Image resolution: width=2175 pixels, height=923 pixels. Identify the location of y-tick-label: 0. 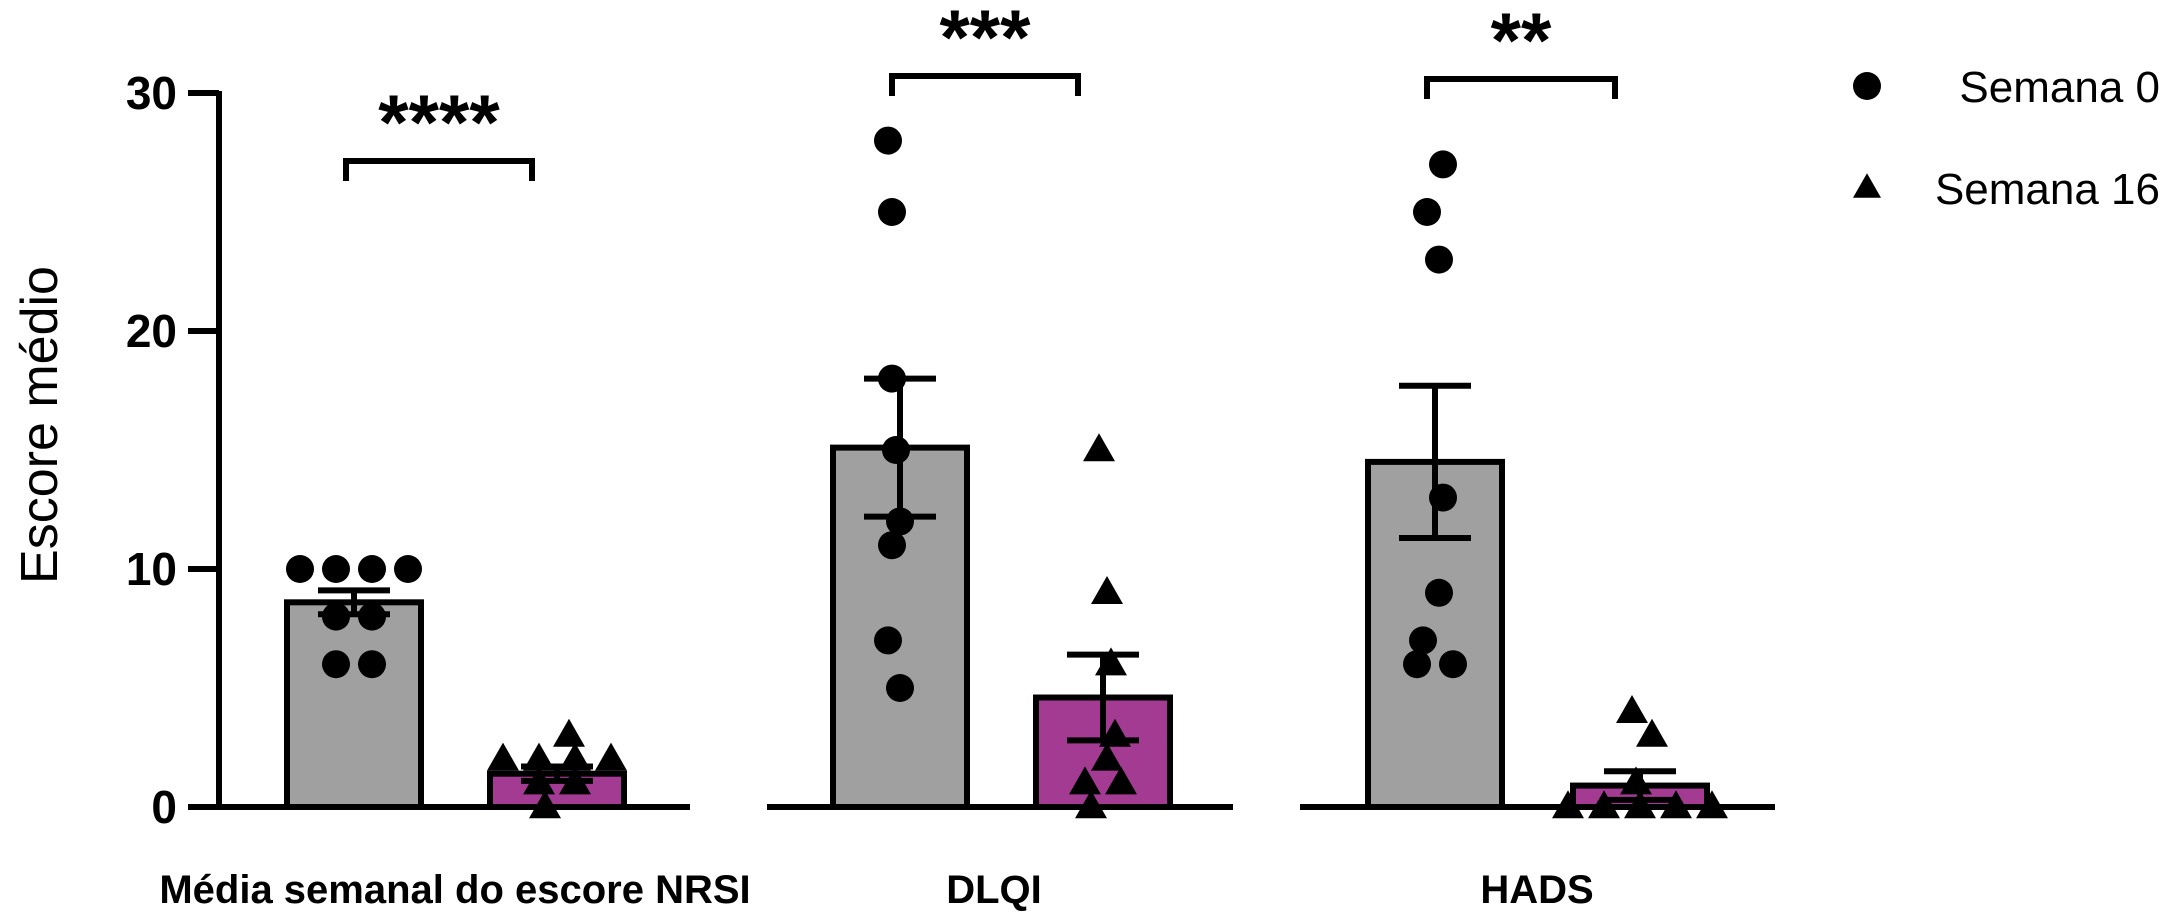
(164, 807).